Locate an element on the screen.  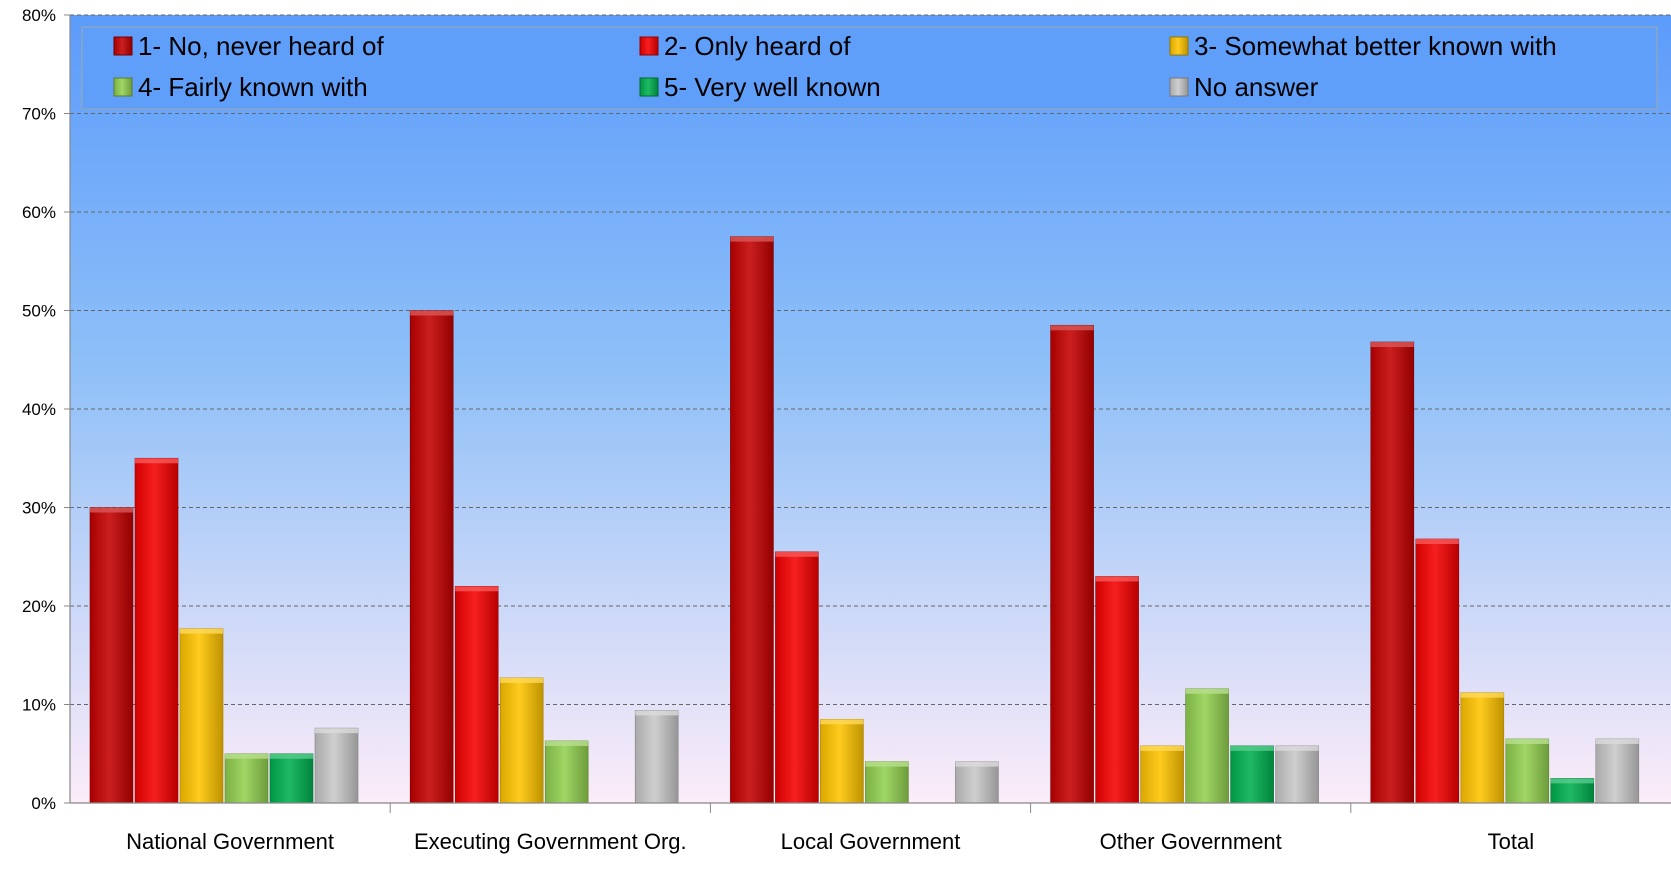
y-tick-label: 60% is located at coordinates (39, 212).